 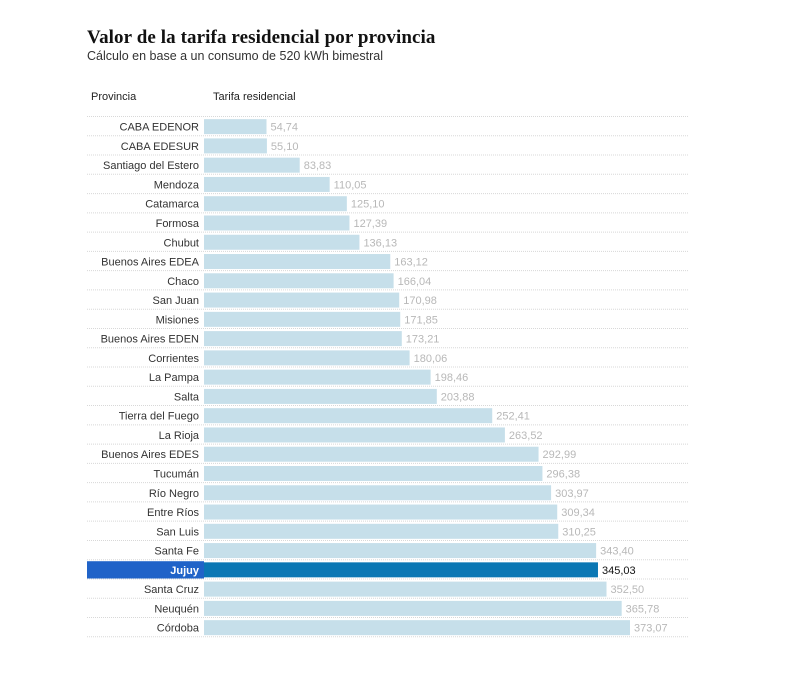 What do you see at coordinates (387, 205) in the screenshot?
I see `chart-row: Catamarca 125,10` at bounding box center [387, 205].